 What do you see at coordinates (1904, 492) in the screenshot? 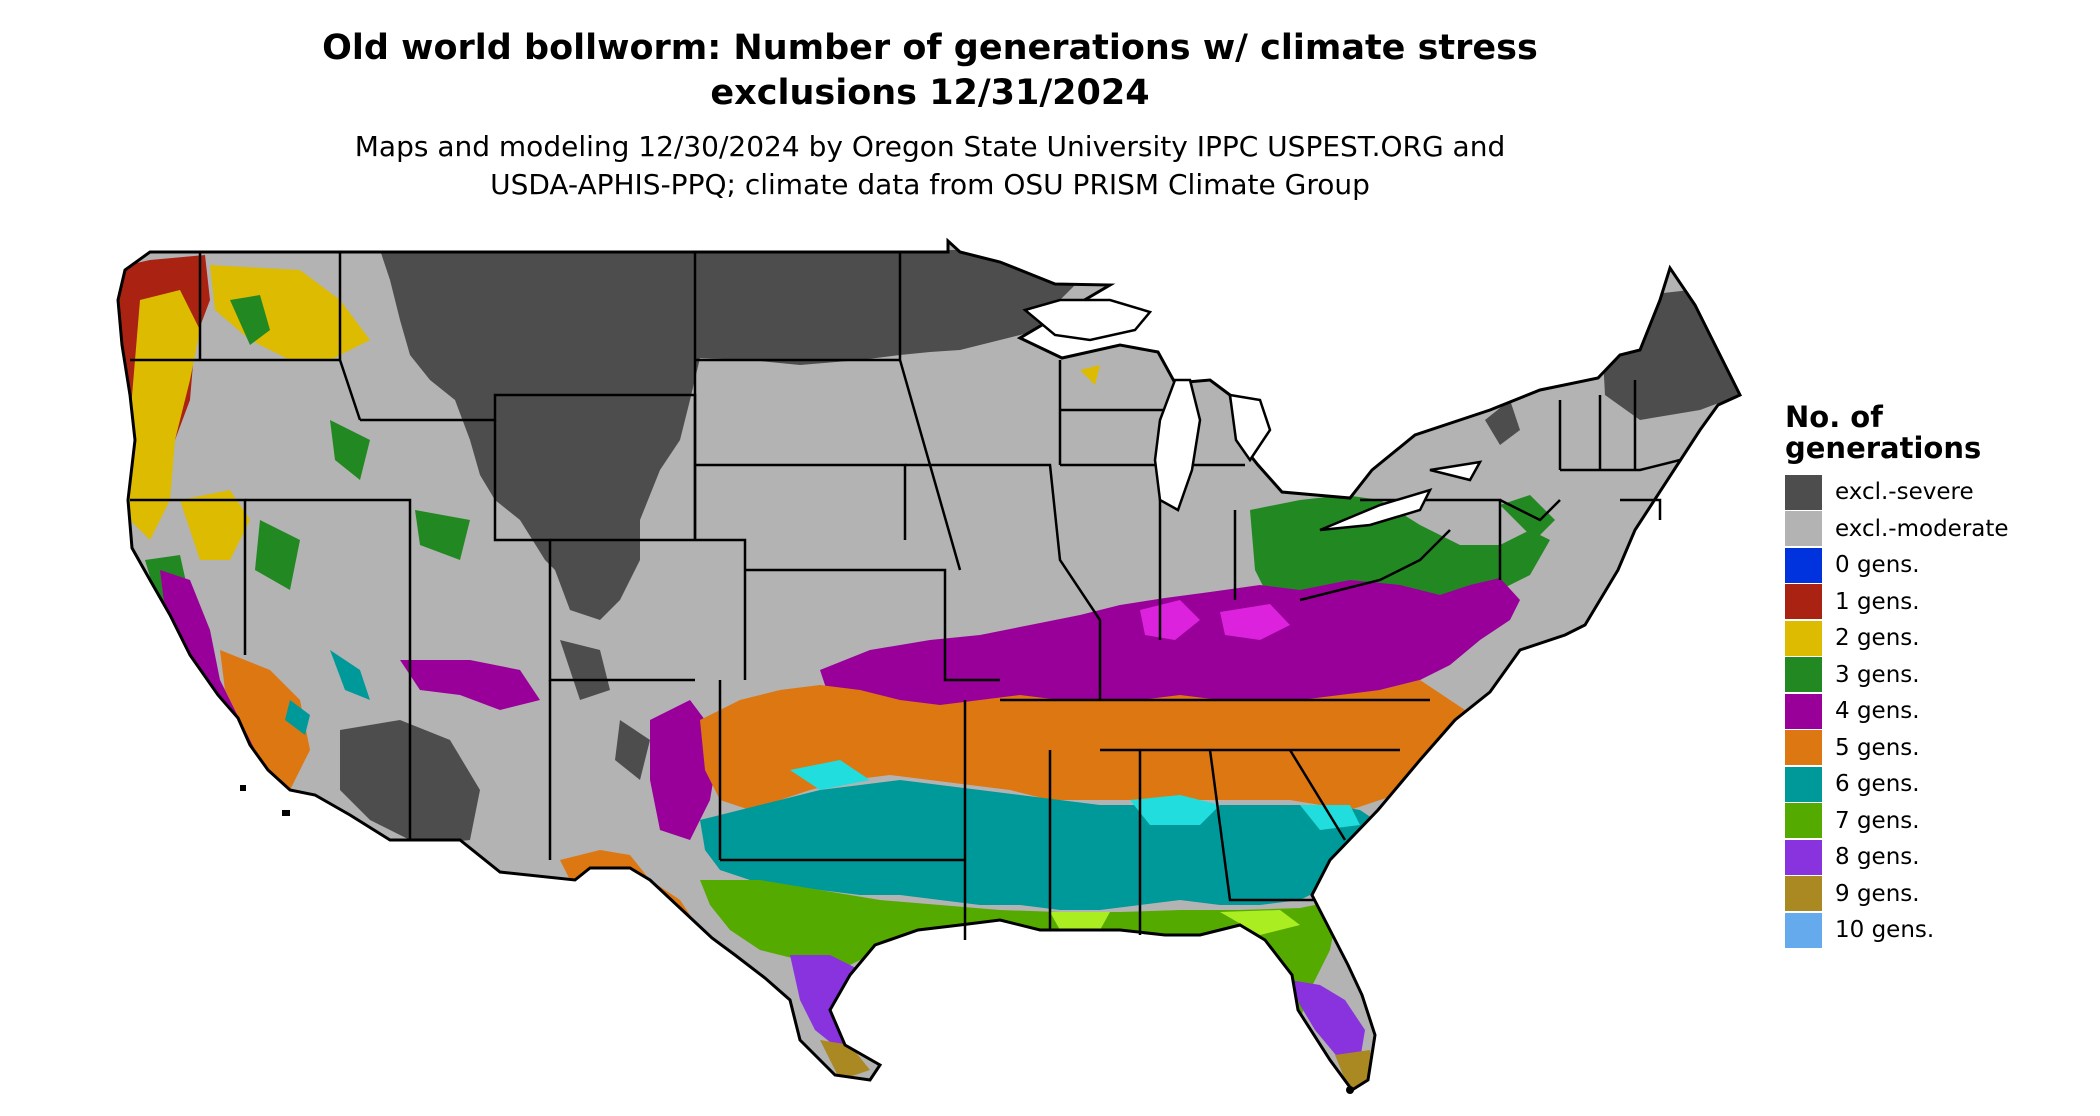
I see `legend-label: excl.-severe` at bounding box center [1904, 492].